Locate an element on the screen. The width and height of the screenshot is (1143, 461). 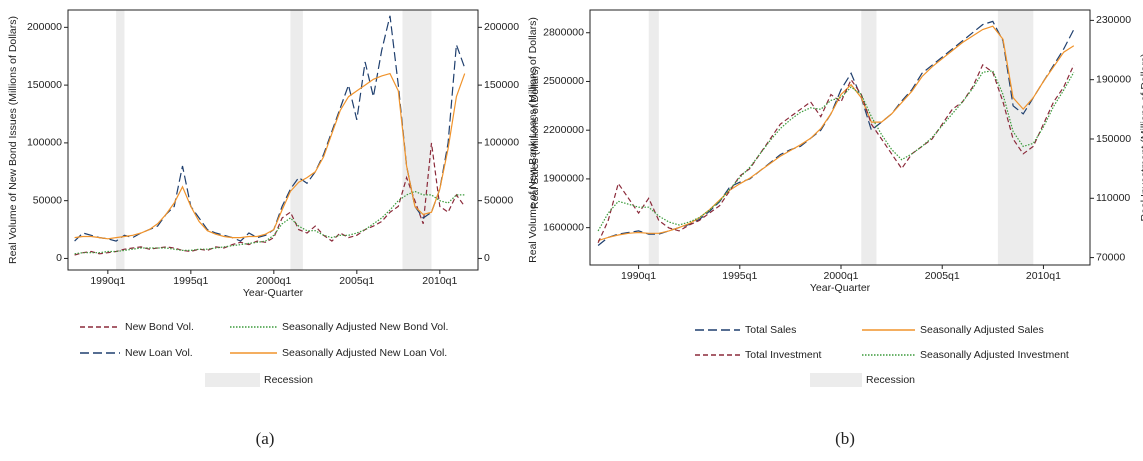
y2-axis-label: Real Investment (Millions of Dollars) is located at coordinates (1141, 137).